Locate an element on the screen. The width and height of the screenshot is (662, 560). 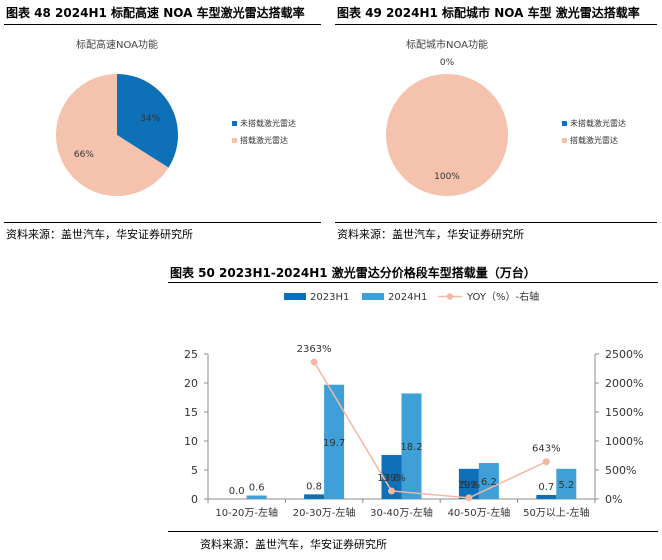
y-right-tick-label-4: 2000% is located at coordinates (624, 383).